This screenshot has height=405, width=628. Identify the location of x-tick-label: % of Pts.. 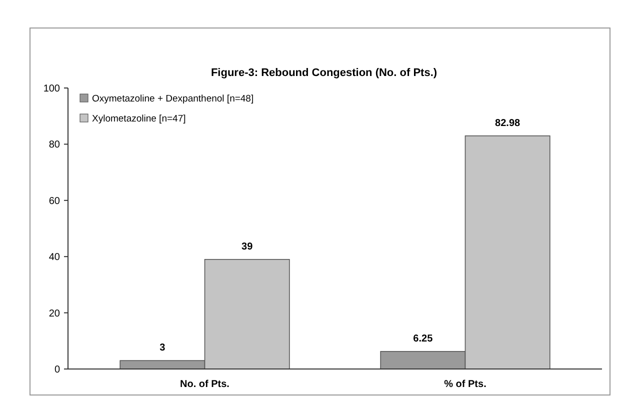
(465, 384).